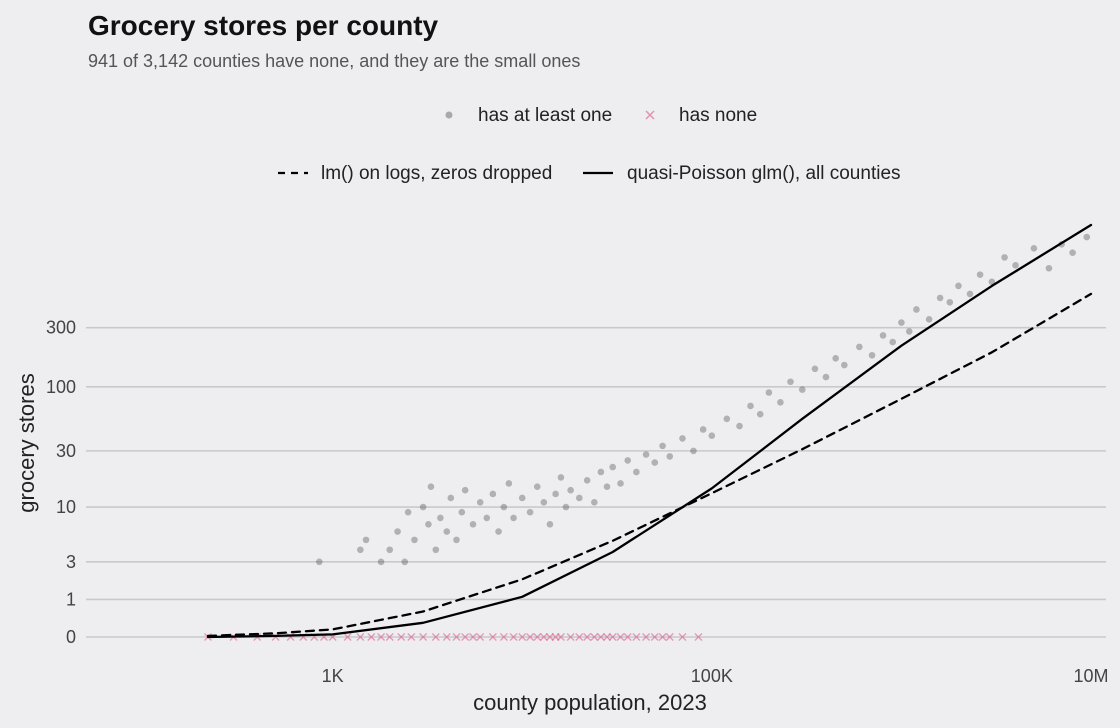 This screenshot has height=728, width=1120. Describe the element at coordinates (61, 482) in the screenshot. I see `y-tick-labels: 0 1 3 10 30 100 300` at that location.